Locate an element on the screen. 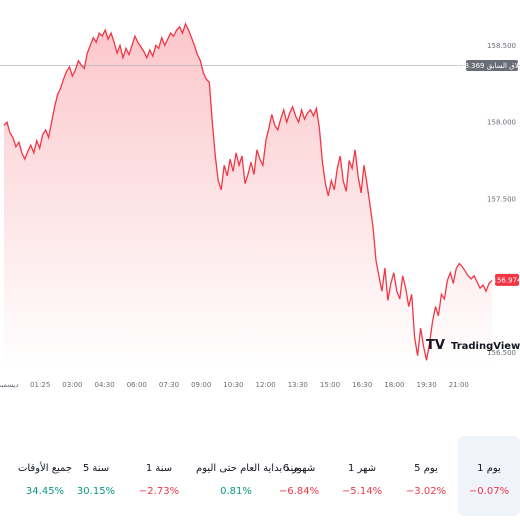 The height and width of the screenshot is (520, 520). period-label: 5 سنة is located at coordinates (96, 468).